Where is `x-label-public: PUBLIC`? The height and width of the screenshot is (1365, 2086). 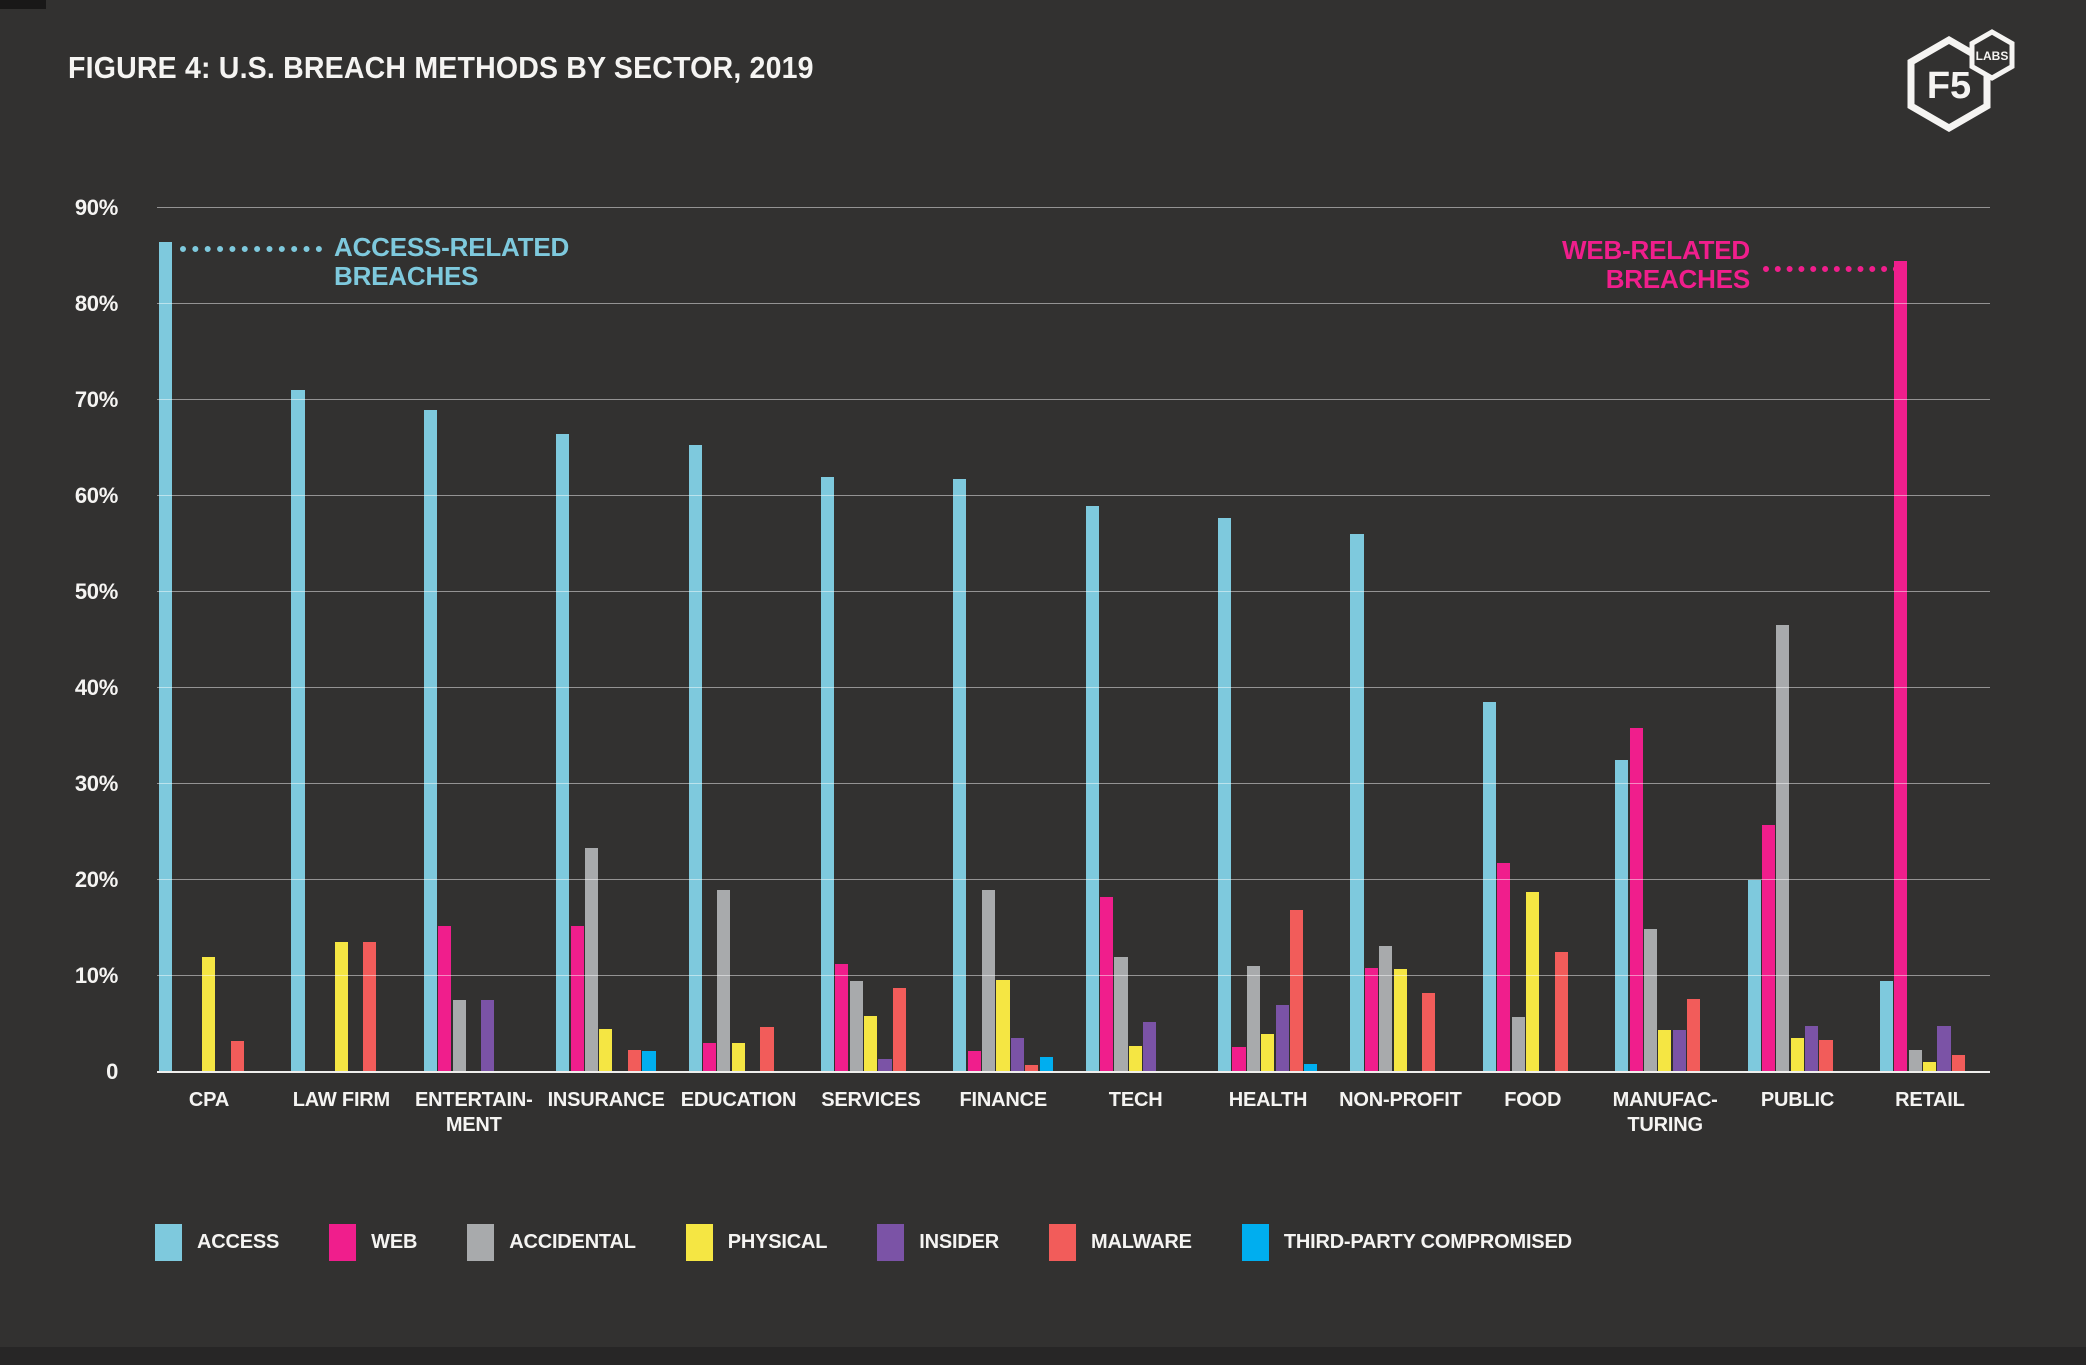 x-label-public: PUBLIC is located at coordinates (1797, 1100).